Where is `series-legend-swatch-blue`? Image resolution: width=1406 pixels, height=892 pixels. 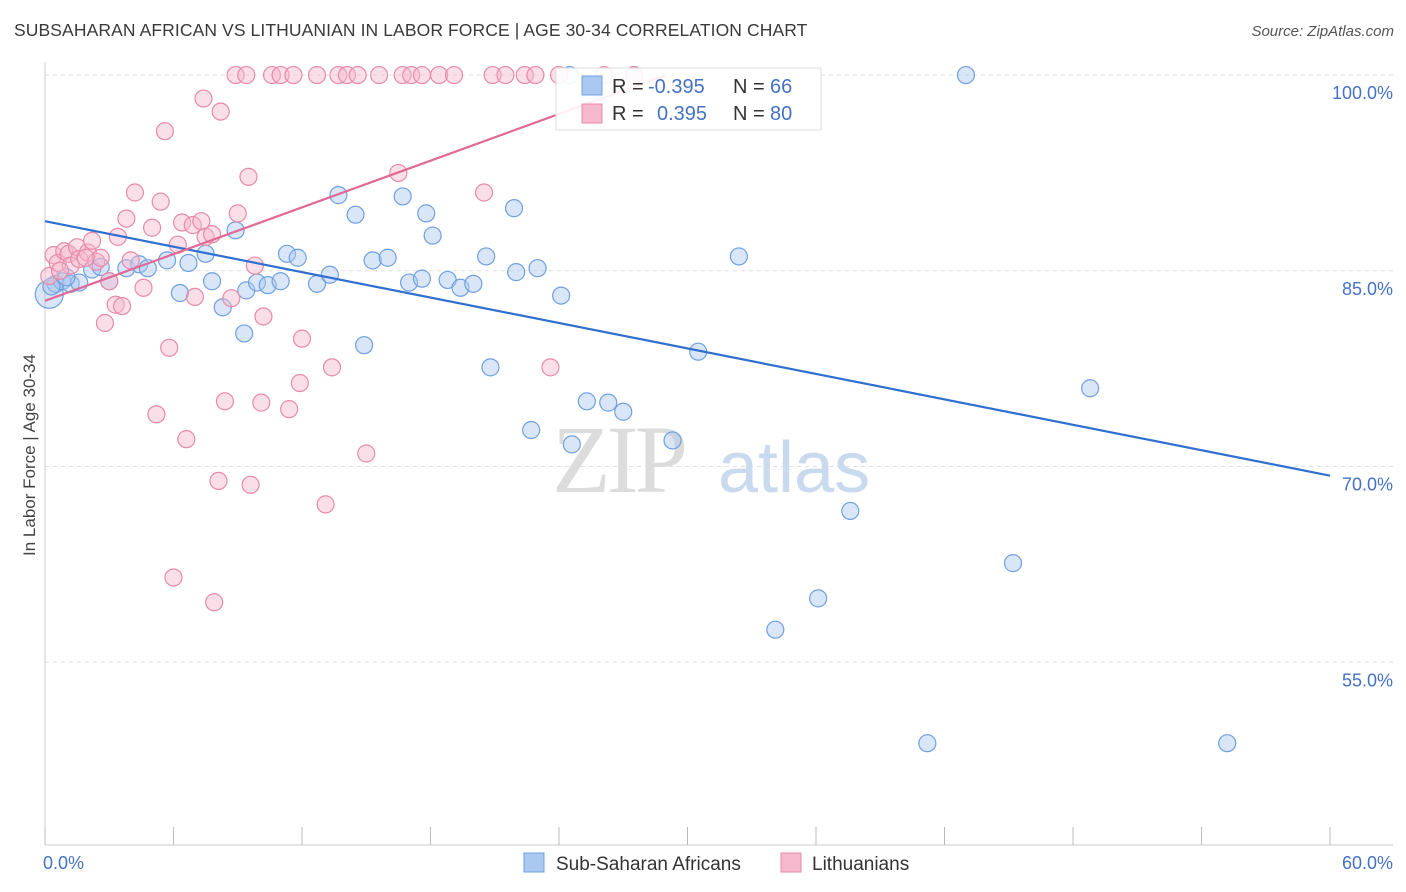
series-legend-swatch-blue is located at coordinates (534, 862).